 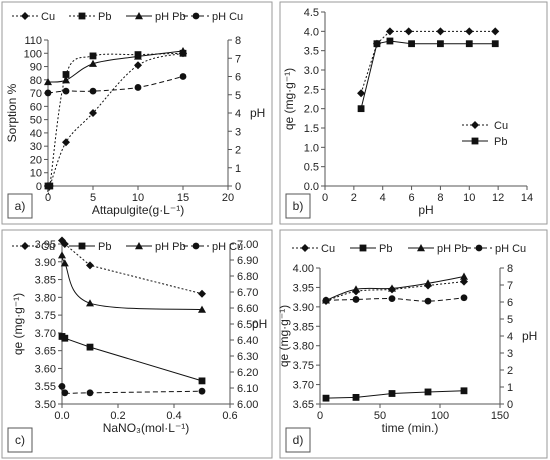 What do you see at coordinates (284, 336) in the screenshot?
I see `y-axis-title: qe (mg·g⁻¹)` at bounding box center [284, 336].